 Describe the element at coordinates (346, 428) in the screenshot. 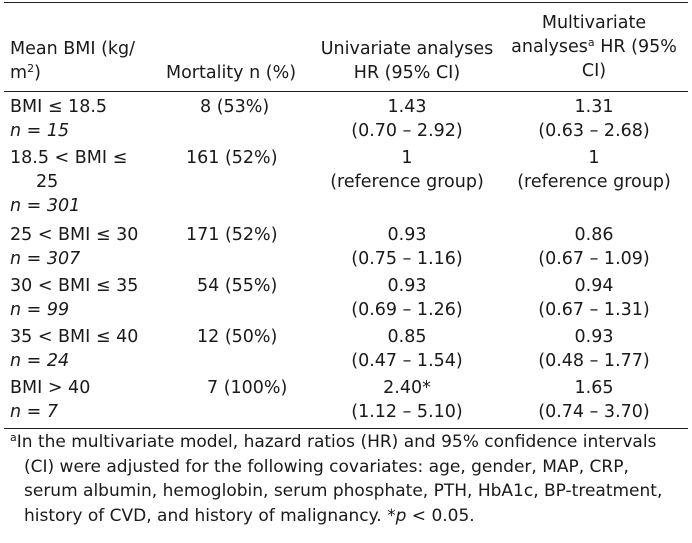

I see `table-bottom-rule` at that location.